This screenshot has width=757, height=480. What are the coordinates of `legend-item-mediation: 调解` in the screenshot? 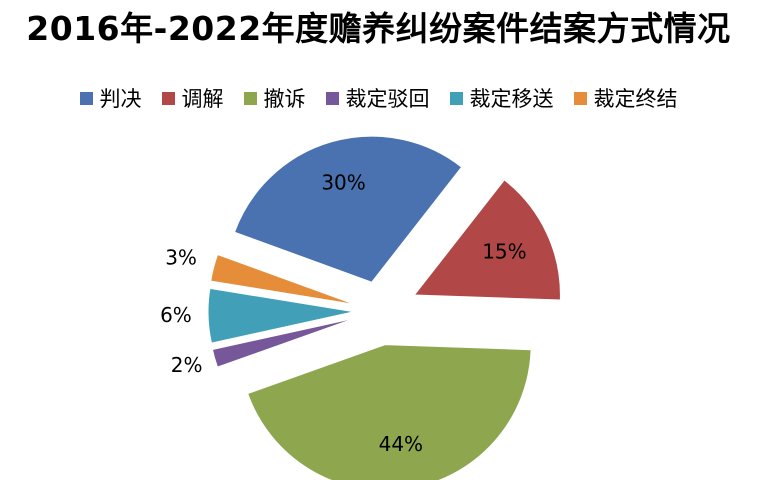 It's located at (192, 98).